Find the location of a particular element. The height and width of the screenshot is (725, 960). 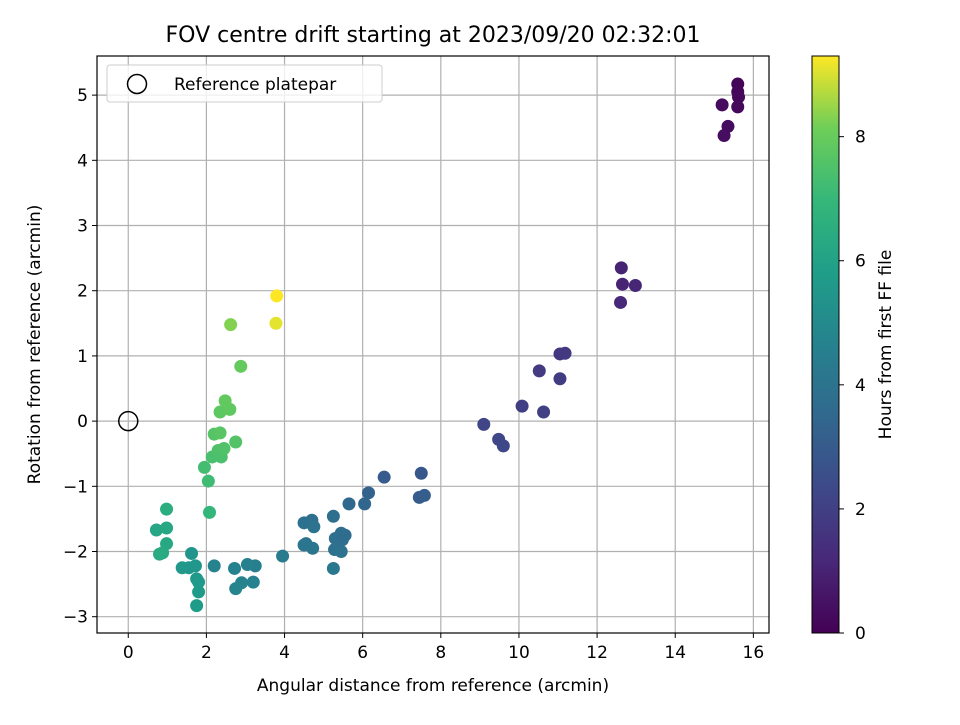

colorbar-ticks: 0 2 4 6 8 is located at coordinates (852, 386).